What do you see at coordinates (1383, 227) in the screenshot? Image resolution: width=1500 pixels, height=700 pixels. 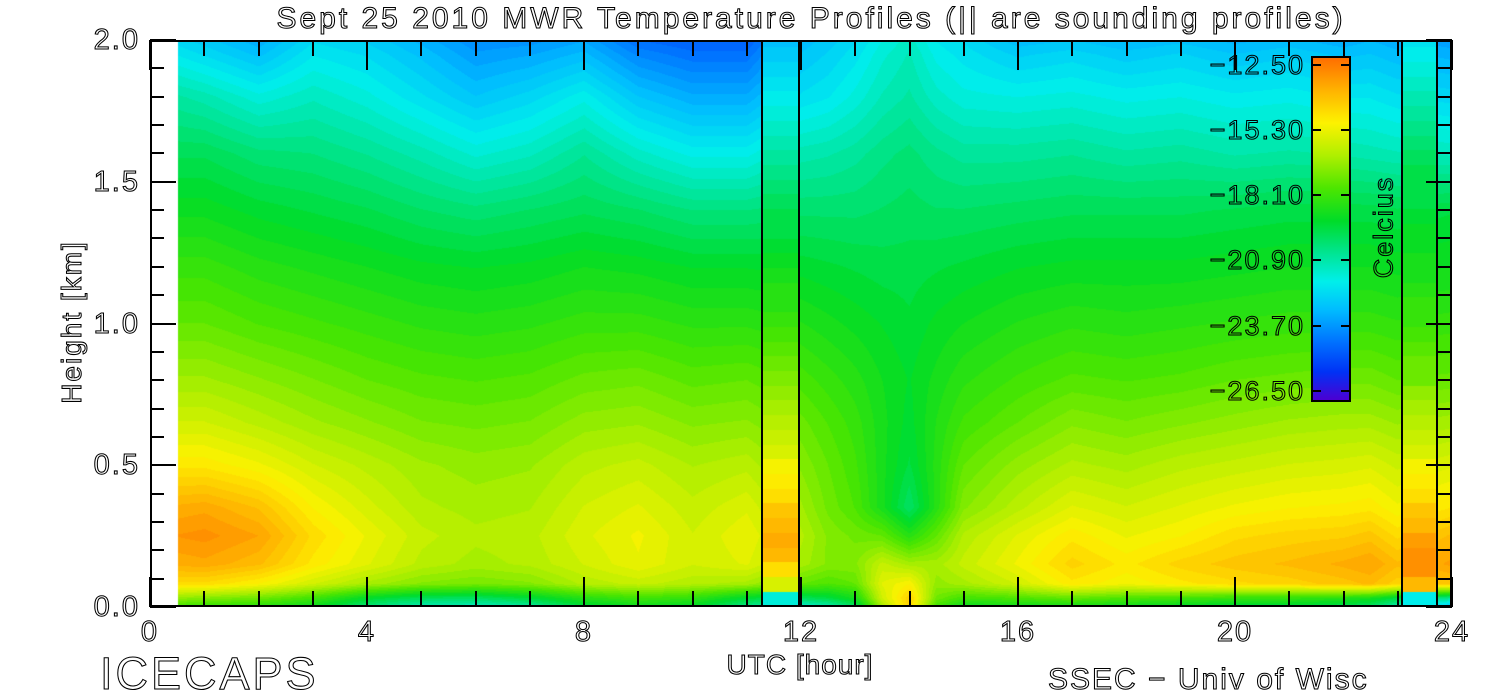 I see `colorbar-label: Celcius` at bounding box center [1383, 227].